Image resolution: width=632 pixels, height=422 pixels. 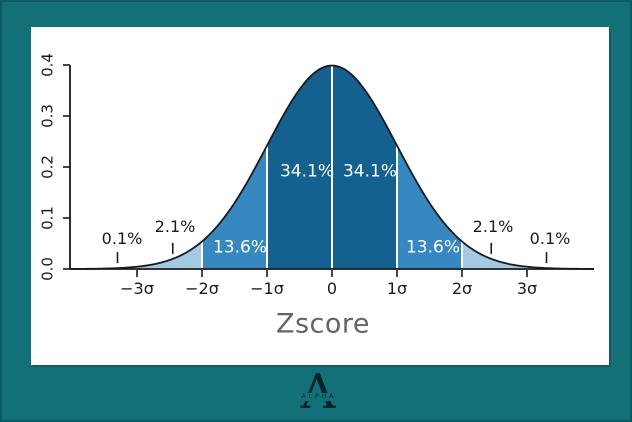 What do you see at coordinates (323, 324) in the screenshot?
I see `x-axis-title: Zscore` at bounding box center [323, 324].